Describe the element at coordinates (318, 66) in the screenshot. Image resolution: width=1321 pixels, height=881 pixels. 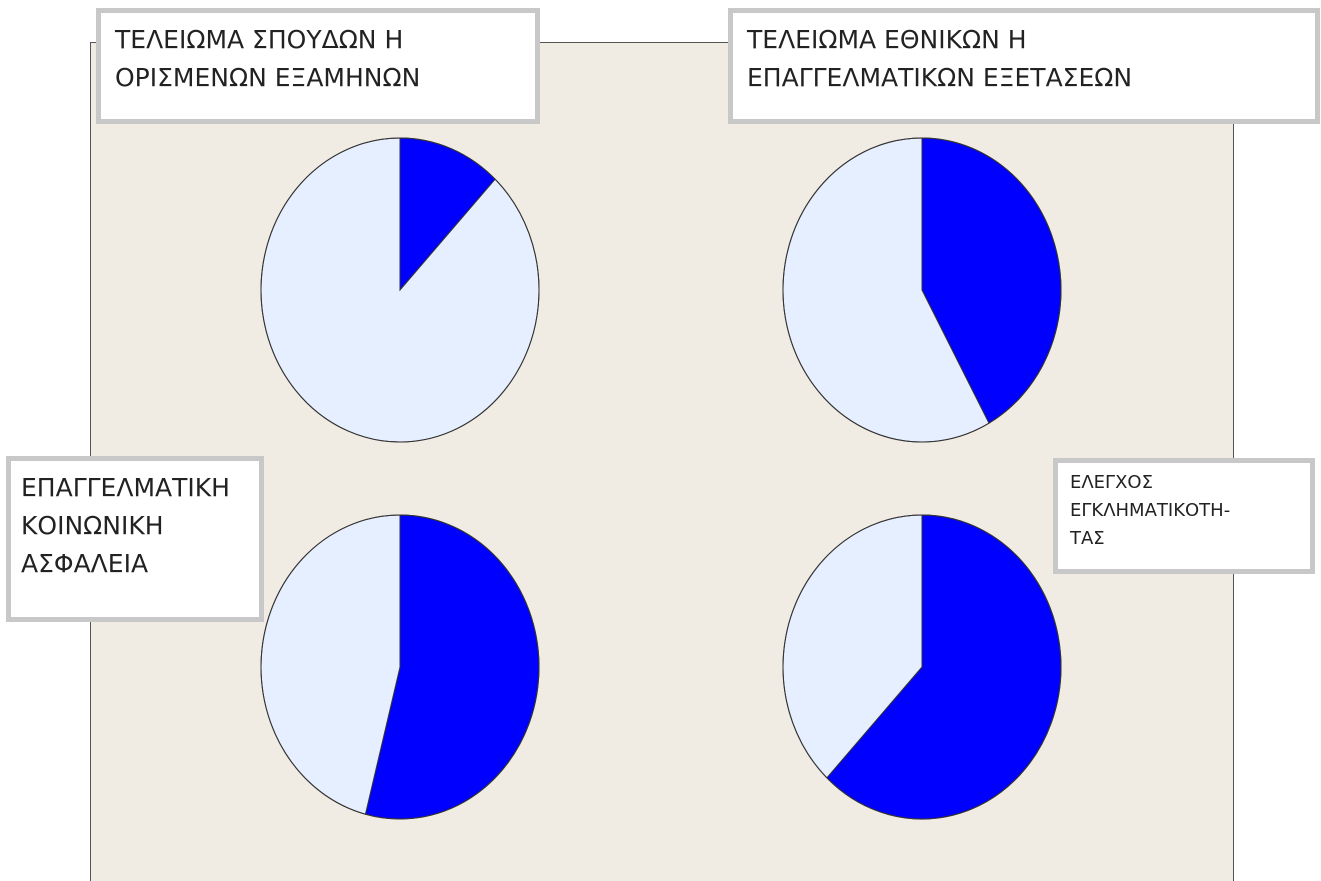
I see `chart-title: ΤΕΛΕΙΩΜΑ ΣΠΟΥΔΩΝ Η ΟΡΙΣΜΕΝΩΝ ΕΞΑΜΗΝΩΝ` at that location.